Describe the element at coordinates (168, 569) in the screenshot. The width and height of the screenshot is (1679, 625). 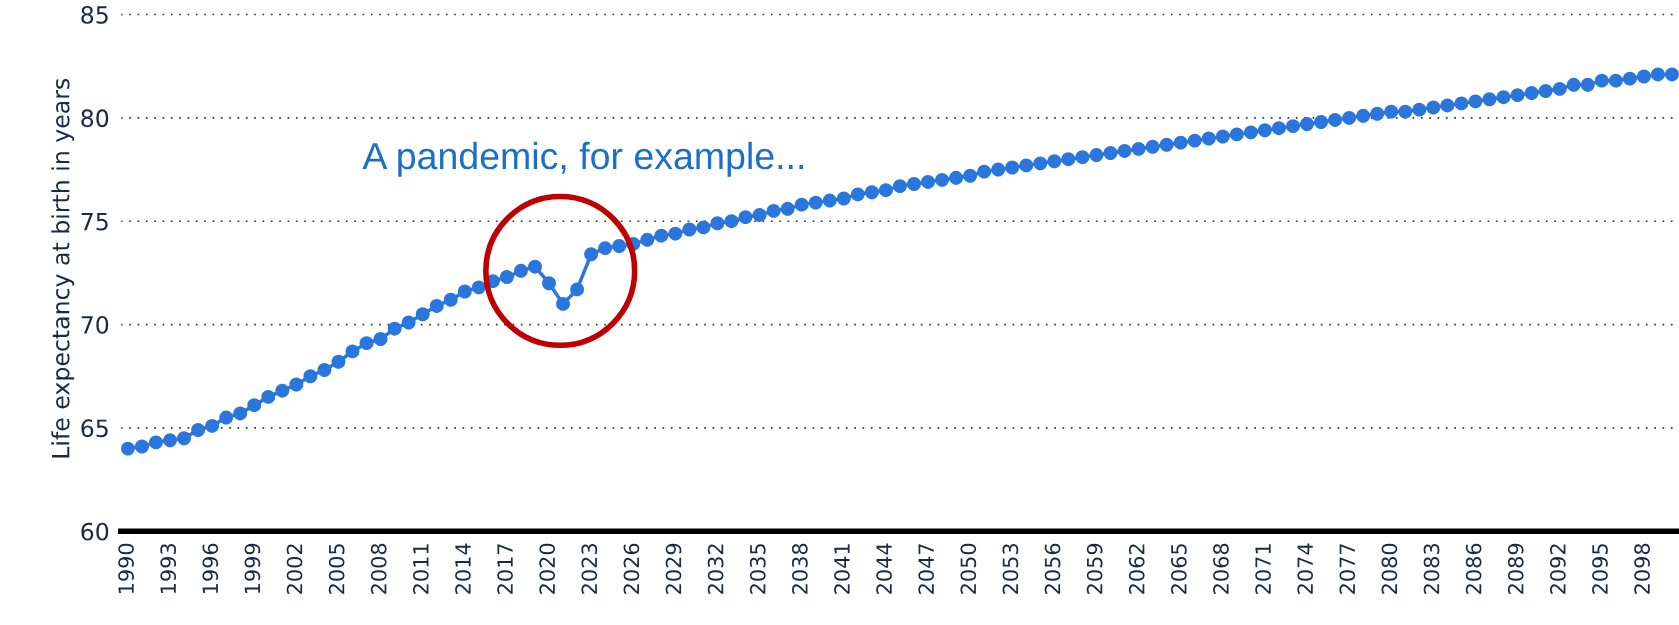
I see `x-tick-label: 1993` at that location.